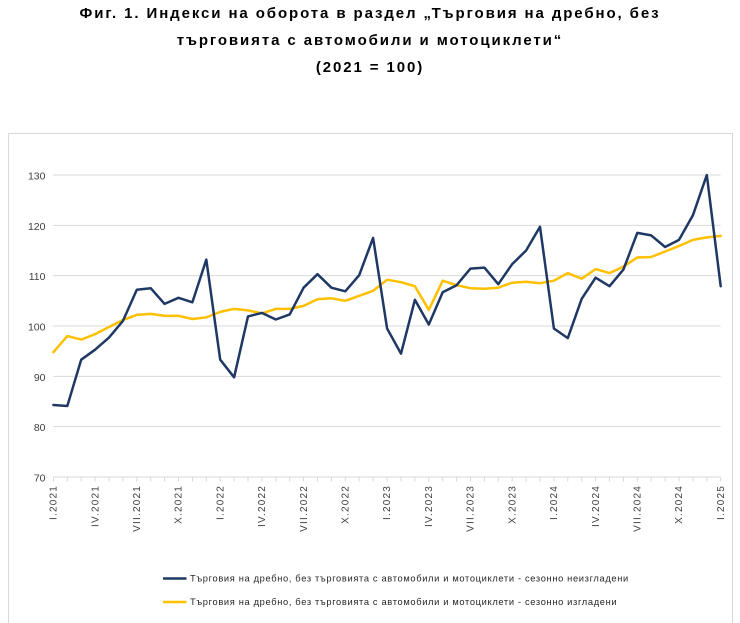 This screenshot has width=740, height=623. What do you see at coordinates (40, 479) in the screenshot?
I see `svg-text: 70` at bounding box center [40, 479].